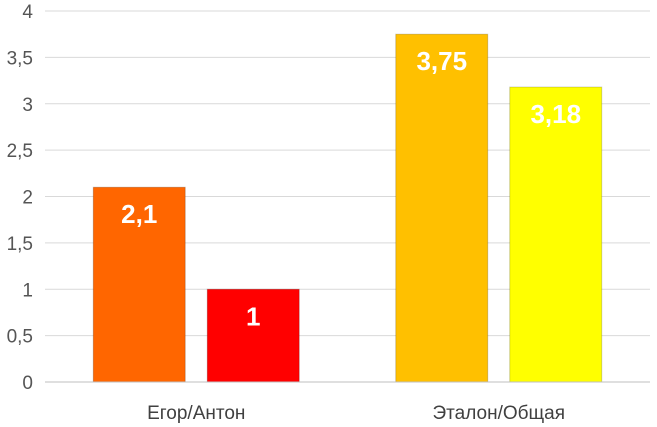 The width and height of the screenshot is (657, 427). What do you see at coordinates (196, 413) in the screenshot?
I see `category-label: Егор/Антон` at bounding box center [196, 413].